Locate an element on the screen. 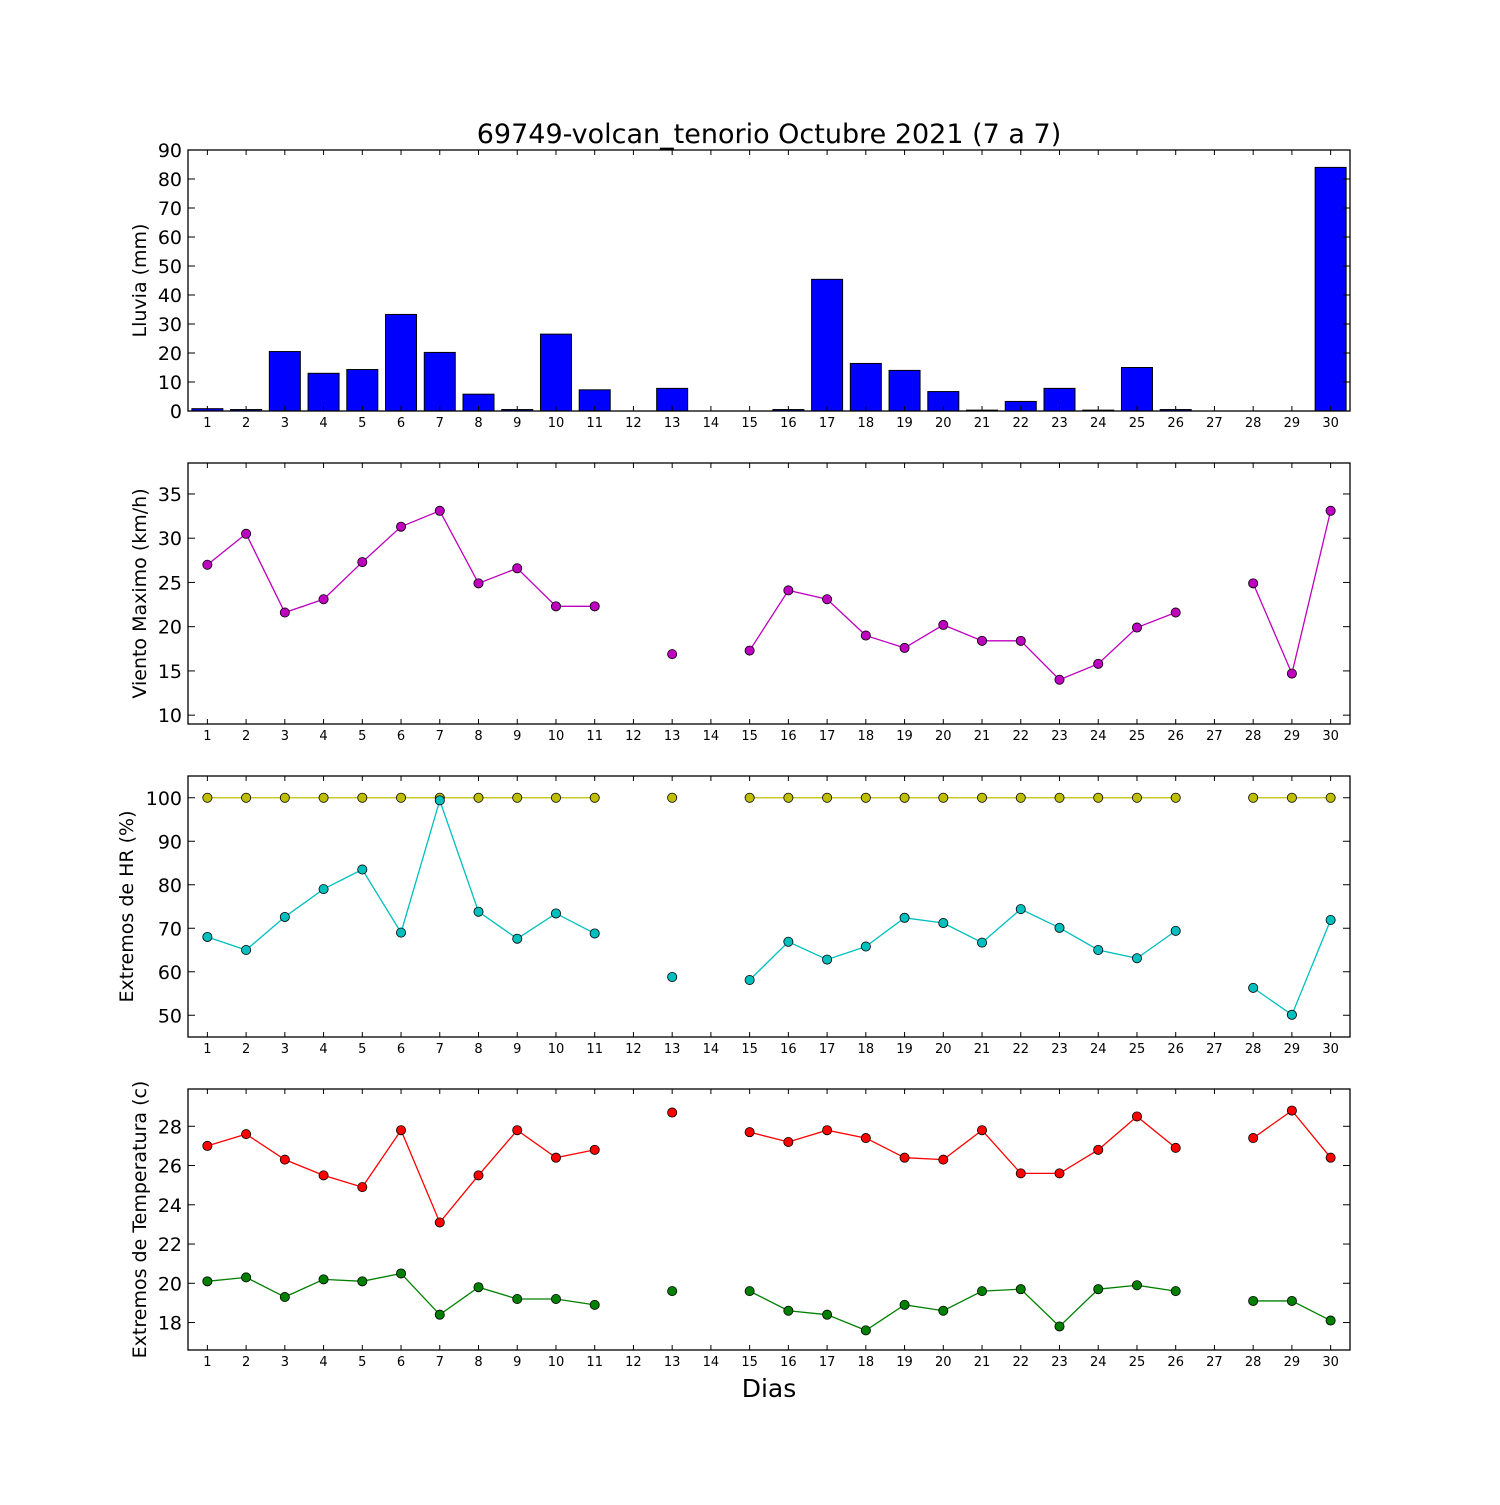  x-tick-label: 29 is located at coordinates (1292, 423).